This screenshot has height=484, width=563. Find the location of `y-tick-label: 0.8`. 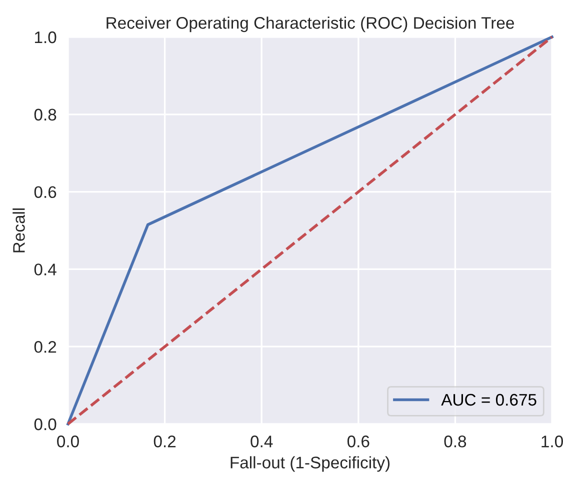

y-tick-label: 0.8 is located at coordinates (45, 114).